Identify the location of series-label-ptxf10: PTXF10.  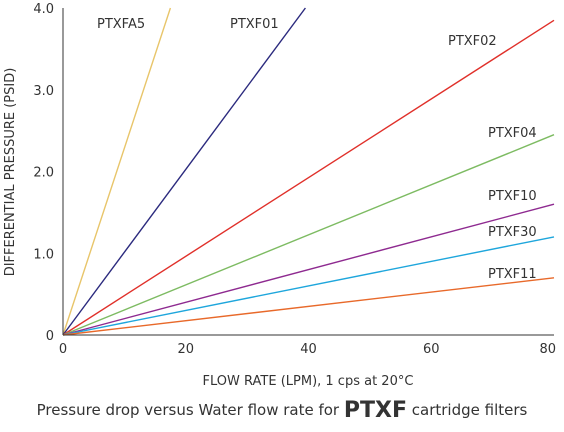
(512, 196).